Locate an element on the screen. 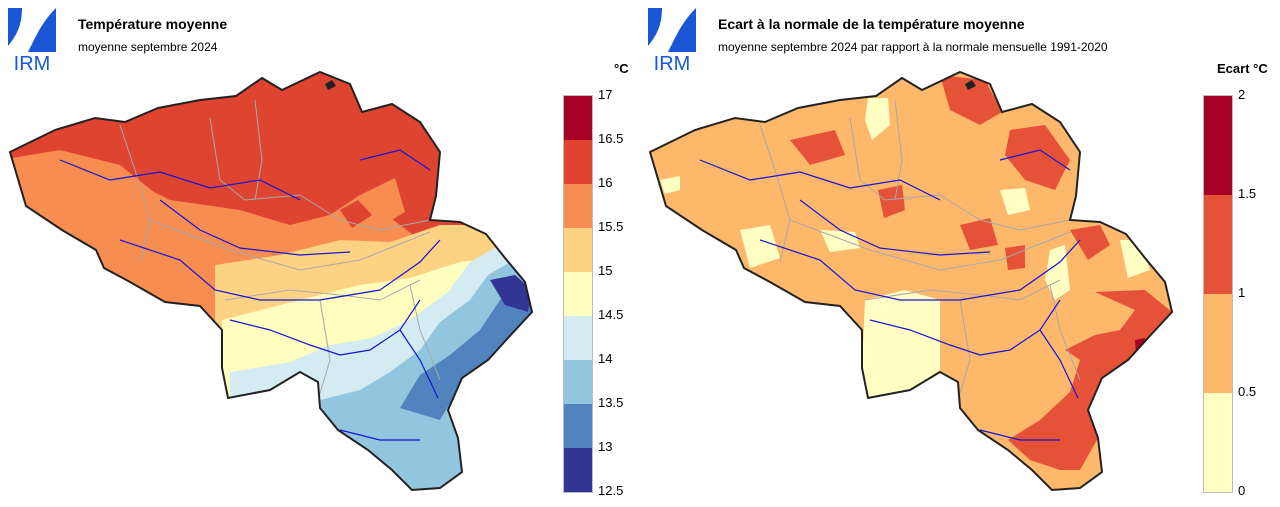 The width and height of the screenshot is (1280, 507). map-title: Température moyenne is located at coordinates (153, 24).